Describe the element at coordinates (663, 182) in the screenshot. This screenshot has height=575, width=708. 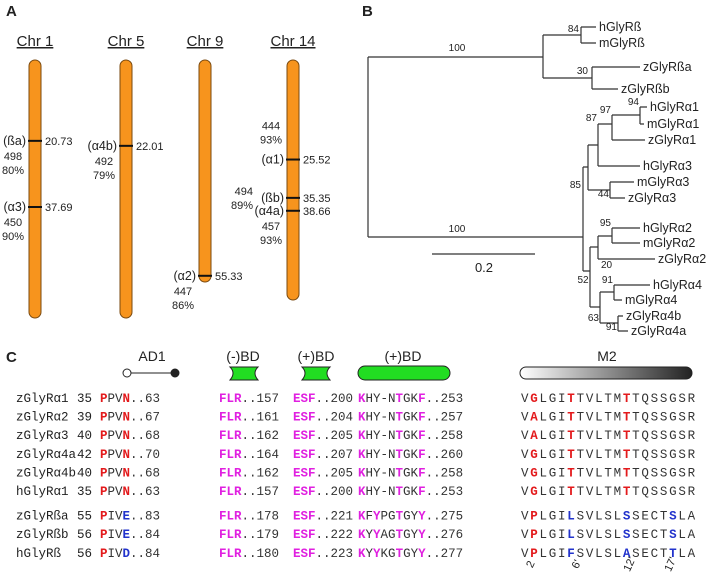
I see `leaf: mGlyRα3` at that location.